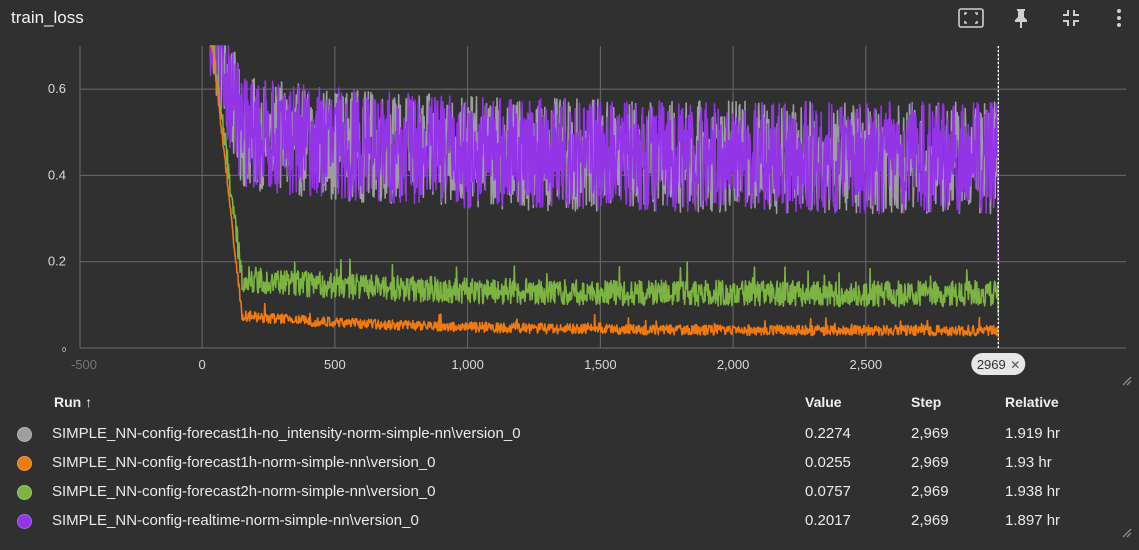 The image size is (1139, 550). Describe the element at coordinates (733, 364) in the screenshot. I see `x-tick-label: 2,000` at that location.